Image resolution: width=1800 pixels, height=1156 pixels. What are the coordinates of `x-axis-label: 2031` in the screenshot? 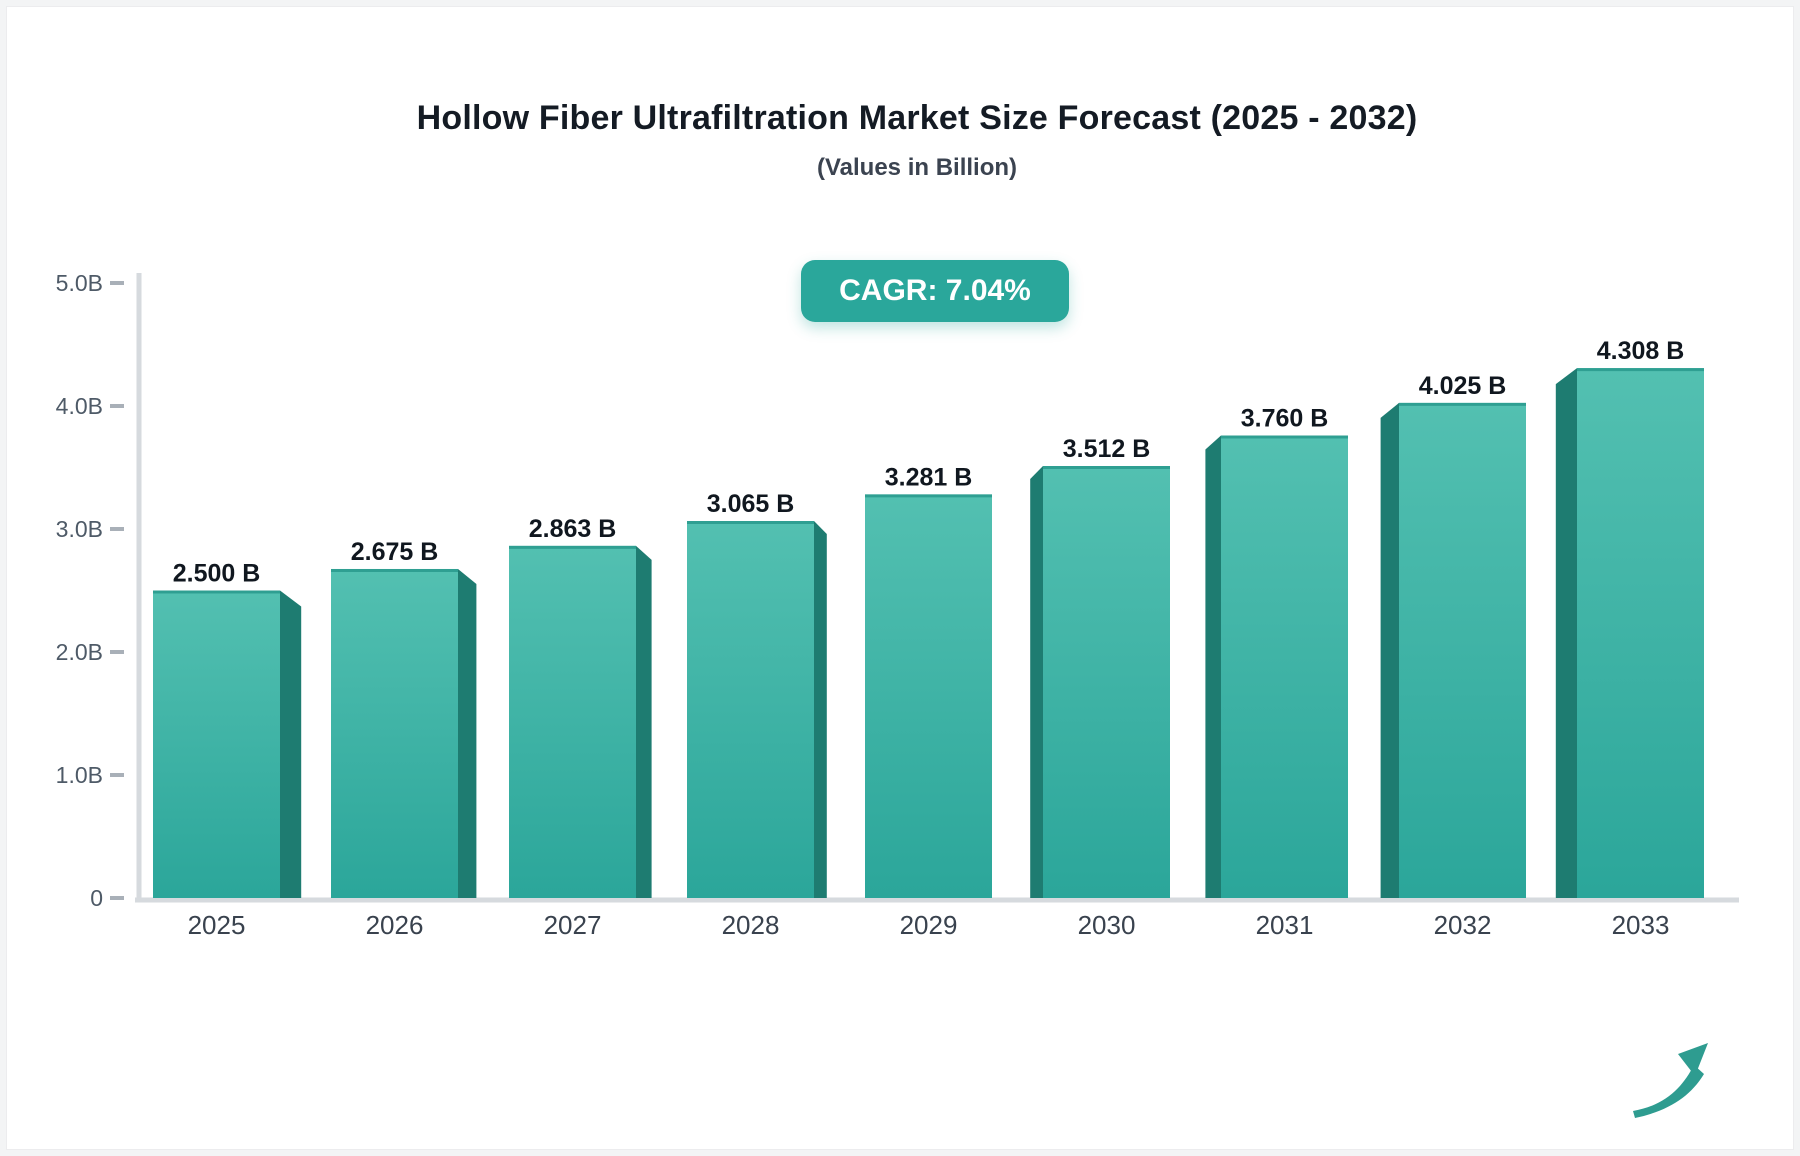 It's located at (1285, 925).